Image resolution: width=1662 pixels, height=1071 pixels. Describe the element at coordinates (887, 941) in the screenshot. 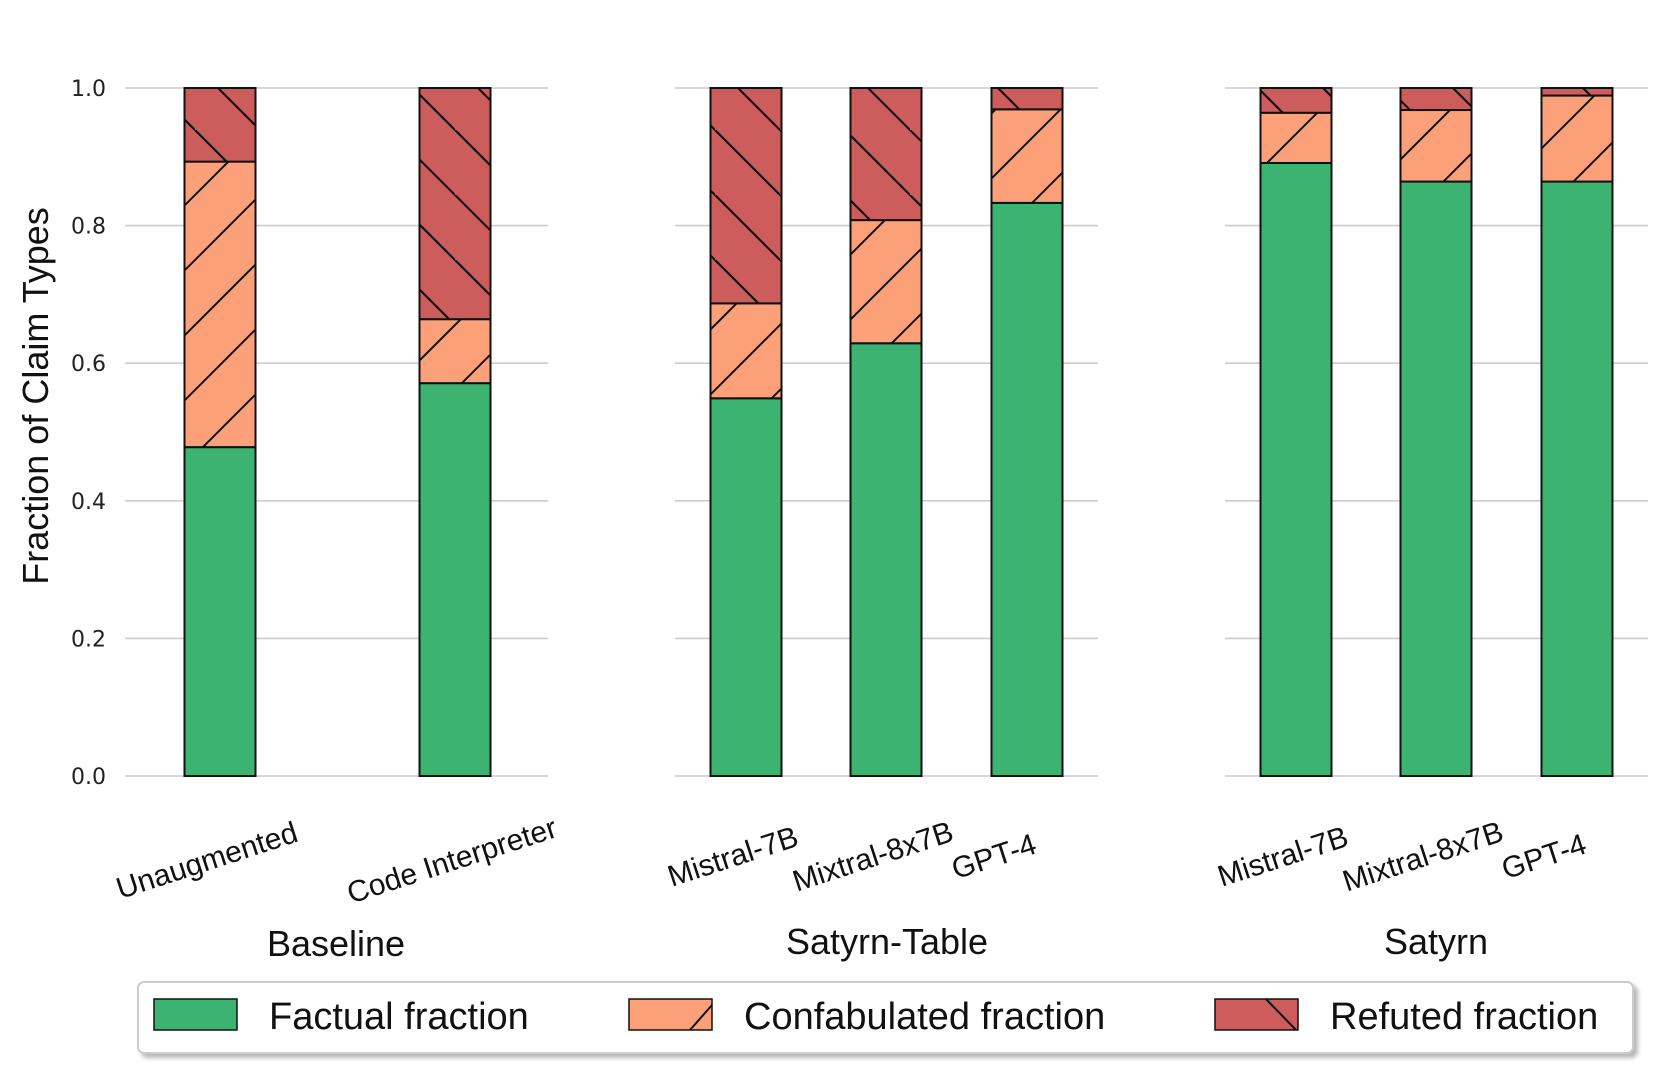

I see `group-title: Satyrn-Table` at that location.